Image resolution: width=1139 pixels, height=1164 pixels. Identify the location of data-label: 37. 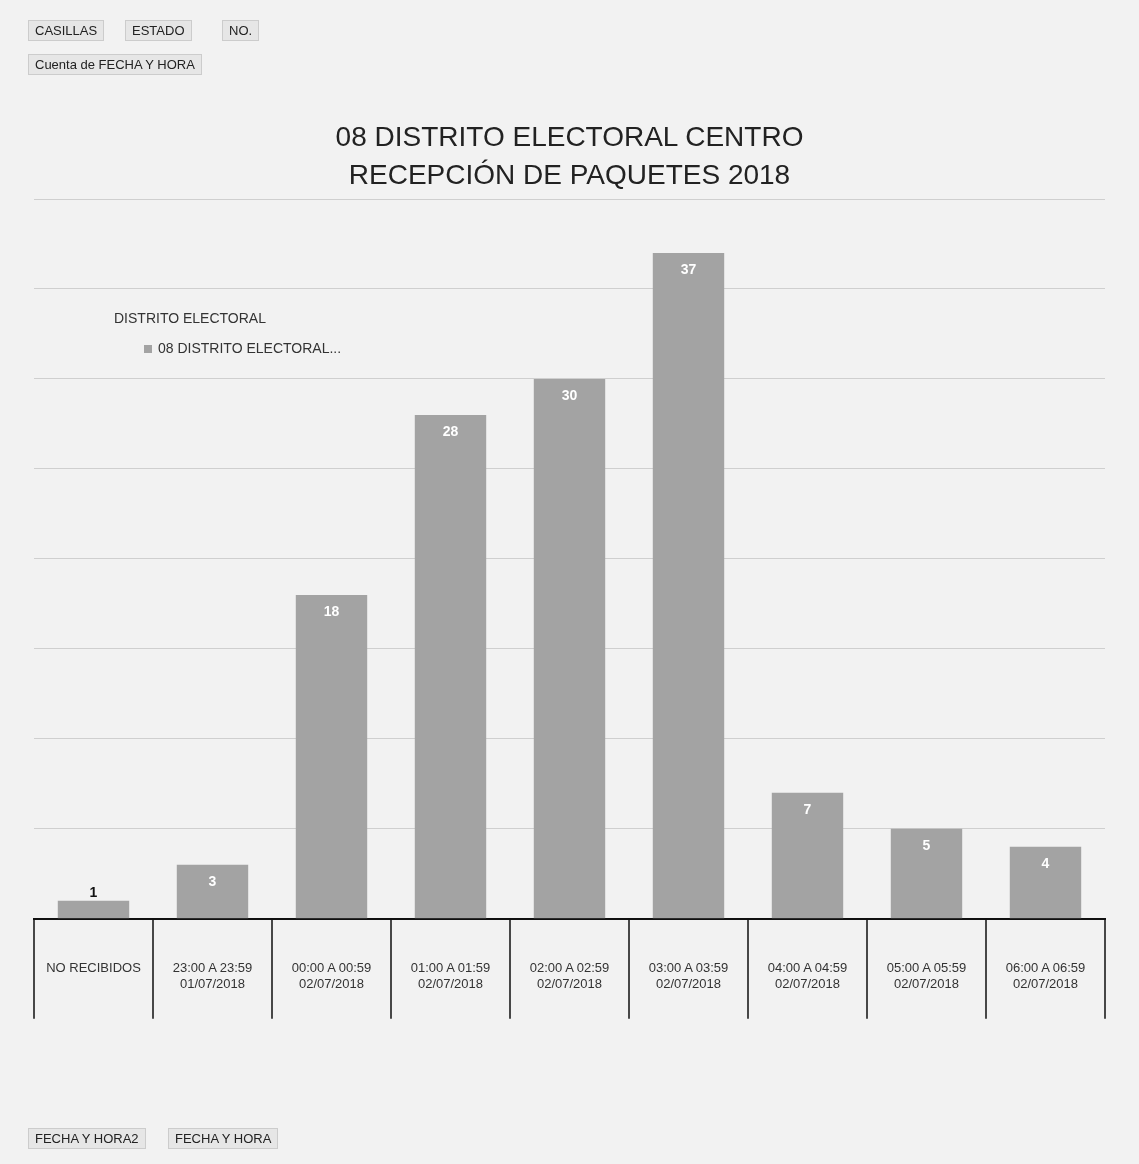
(688, 268).